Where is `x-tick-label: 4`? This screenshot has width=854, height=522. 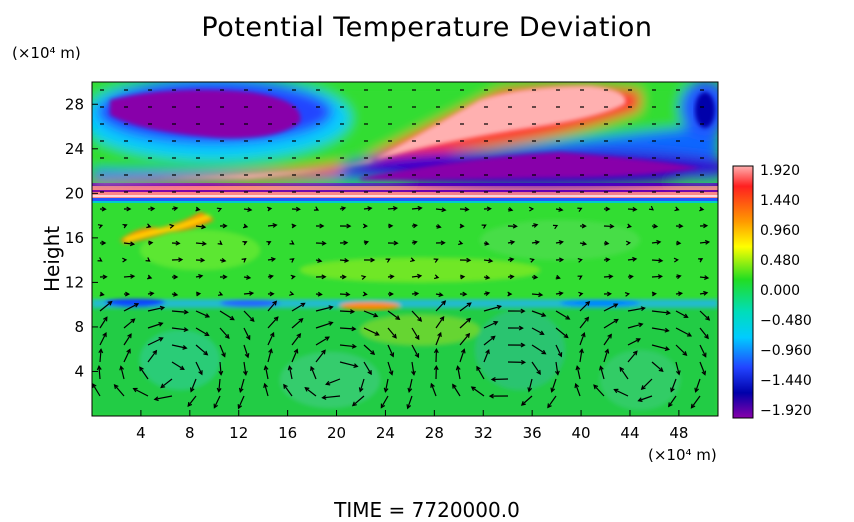
x-tick-label: 4 is located at coordinates (141, 433).